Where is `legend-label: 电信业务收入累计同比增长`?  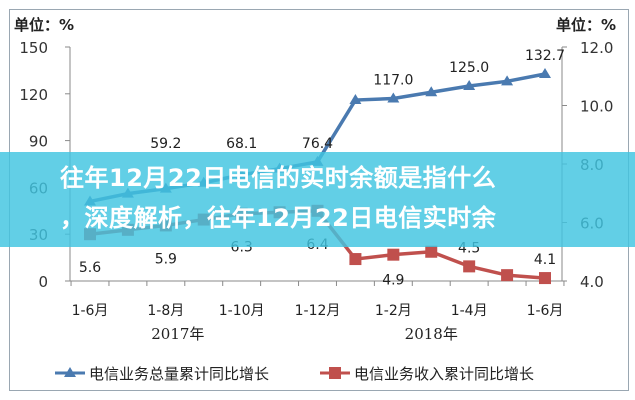
legend-label: 电信业务收入累计同比增长 is located at coordinates (444, 374).